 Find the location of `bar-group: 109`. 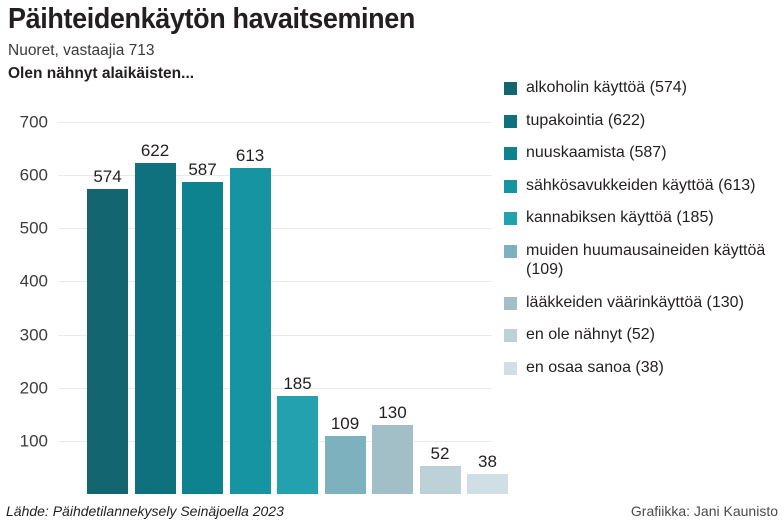

bar-group: 109 is located at coordinates (345, 297).